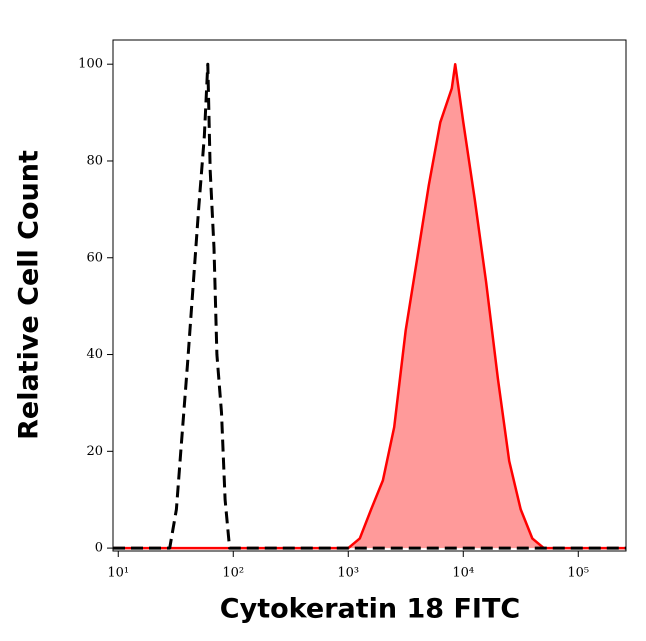  I want to click on y-tick-label: 60, so click(94, 257).